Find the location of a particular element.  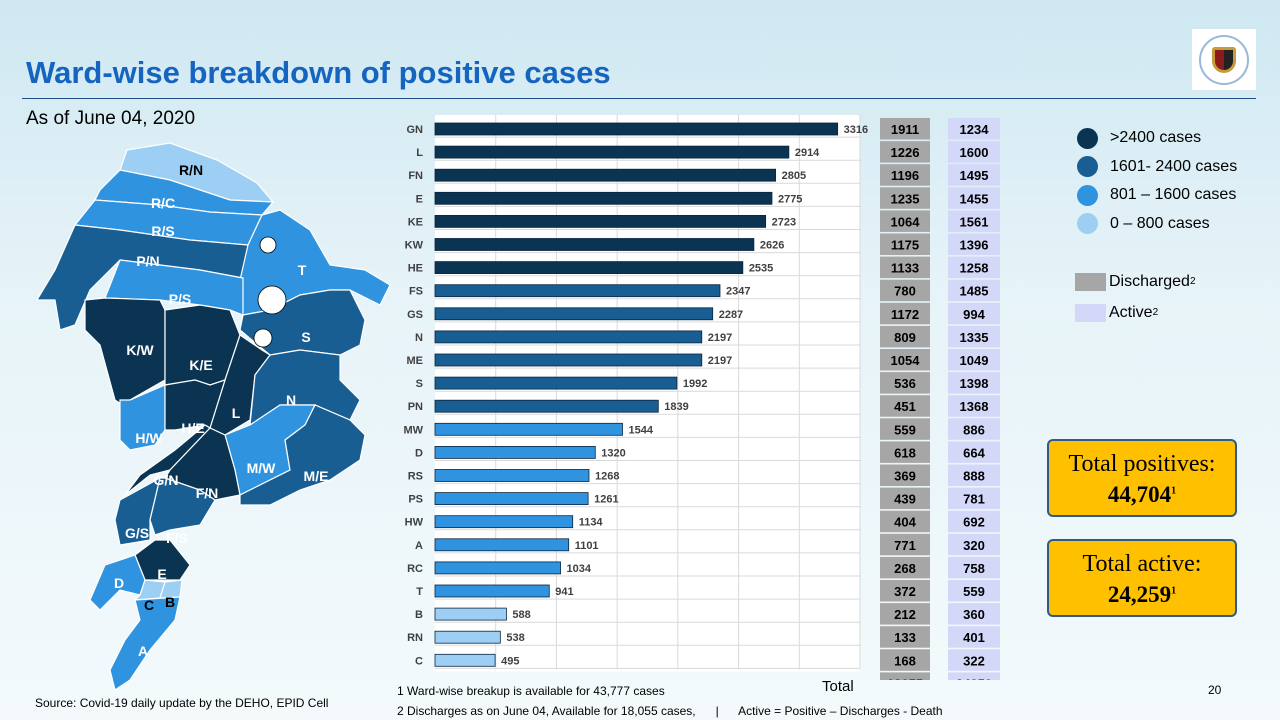

bar-value-label: 1544 is located at coordinates (640, 430).